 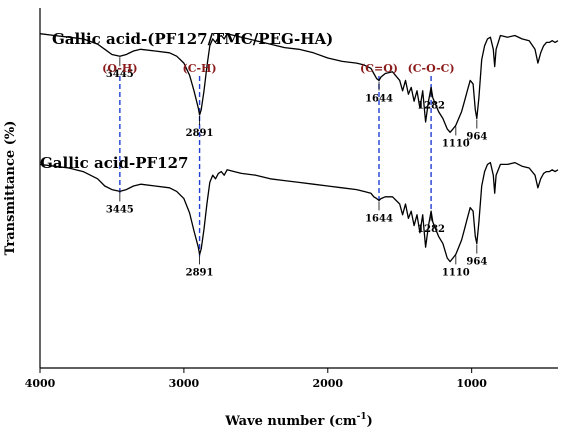 I want to click on series-title-1: Gallic acid-PF127, so click(x=114, y=163).